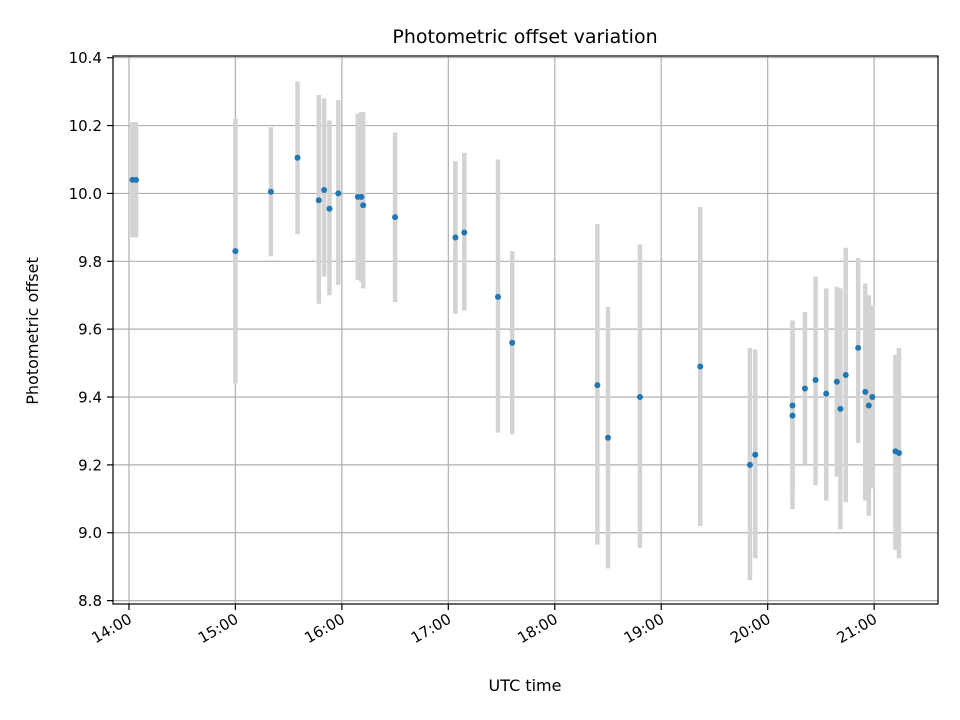 This screenshot has width=960, height=720. I want to click on y-tick-label: 10.0, so click(85, 194).